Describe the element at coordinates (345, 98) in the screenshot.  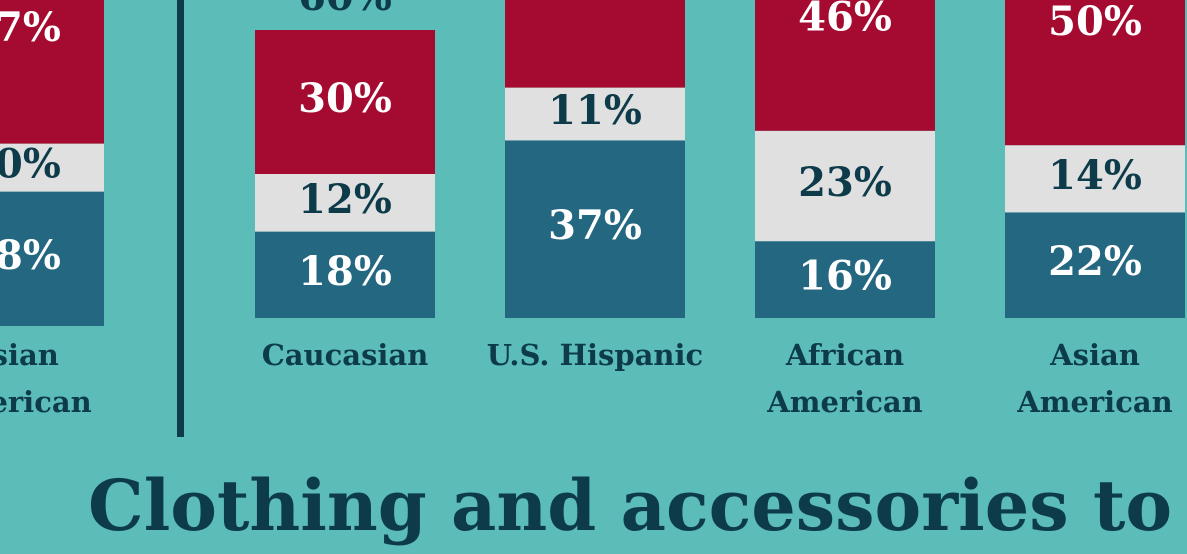
I see `value-label: 30%` at that location.